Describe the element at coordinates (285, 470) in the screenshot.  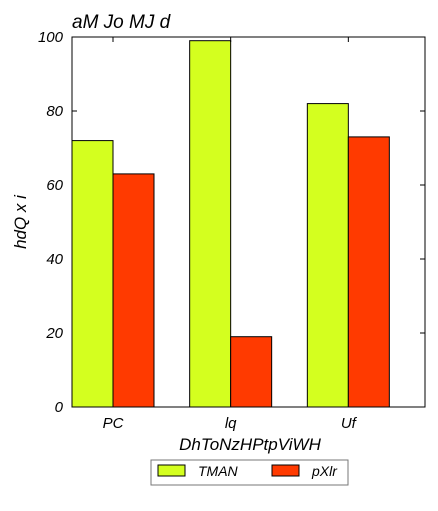
I see `legend-swatch-pXlr` at that location.